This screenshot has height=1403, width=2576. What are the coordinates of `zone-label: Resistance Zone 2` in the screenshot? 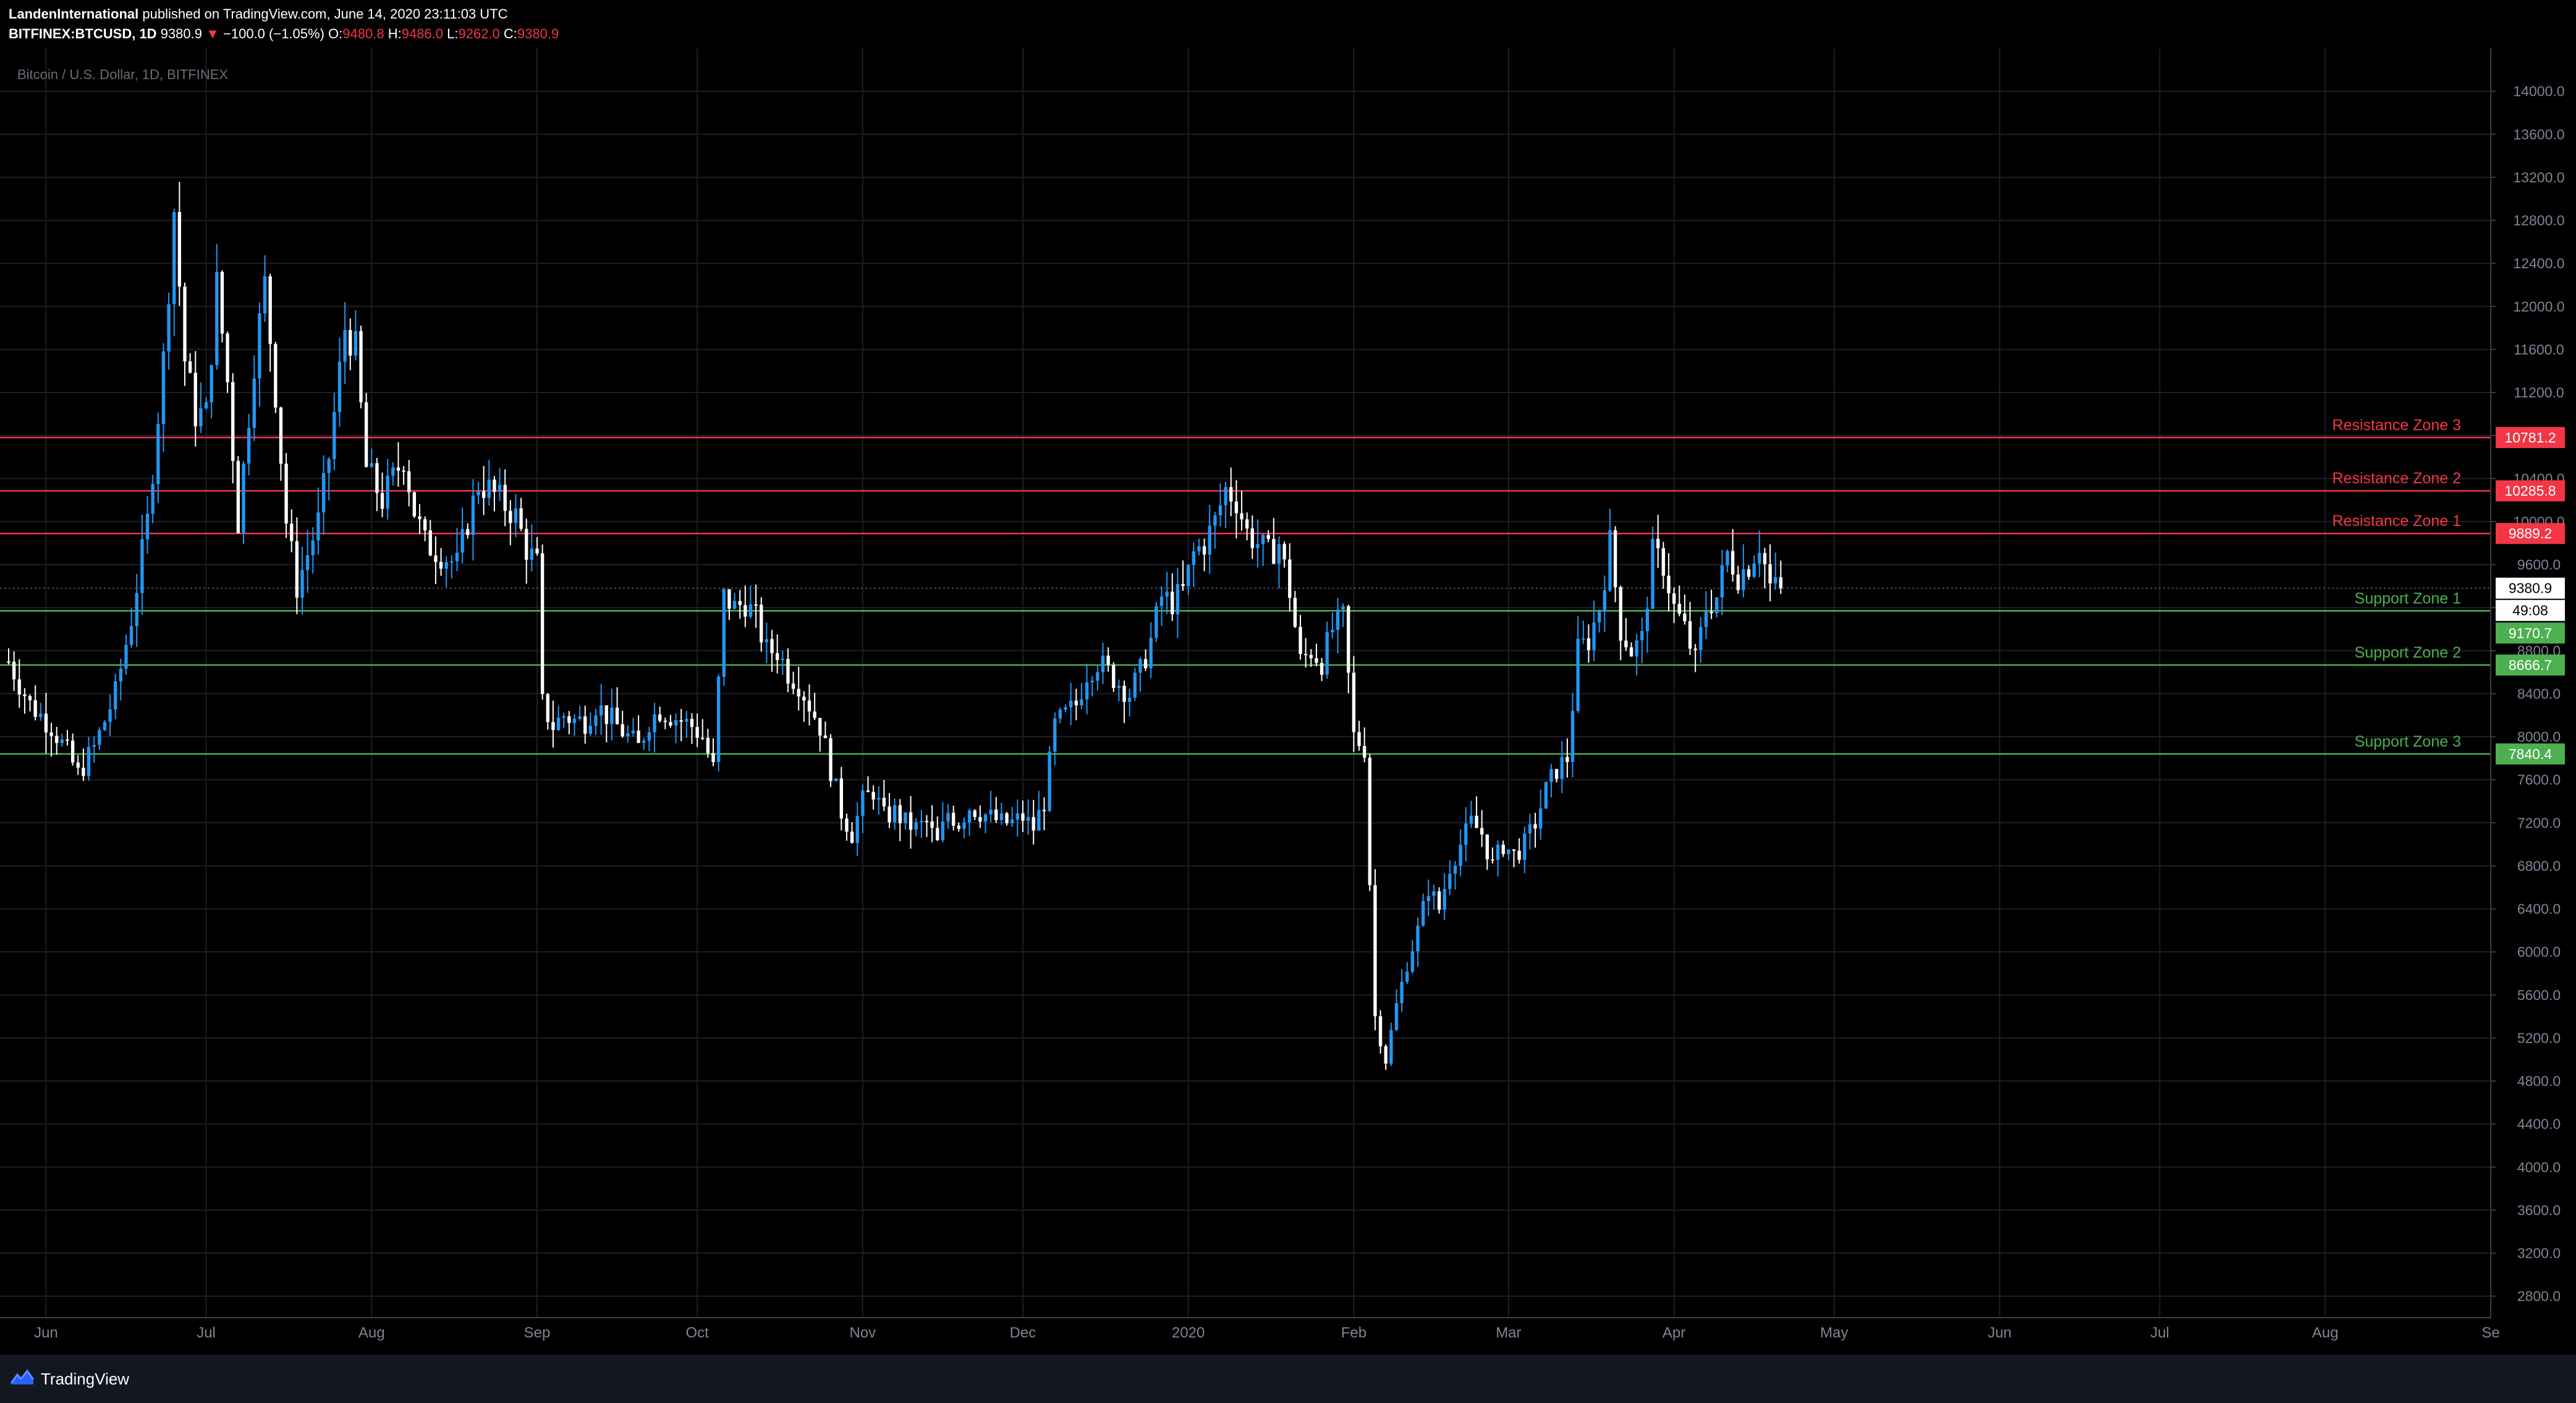 It's located at (2396, 478).